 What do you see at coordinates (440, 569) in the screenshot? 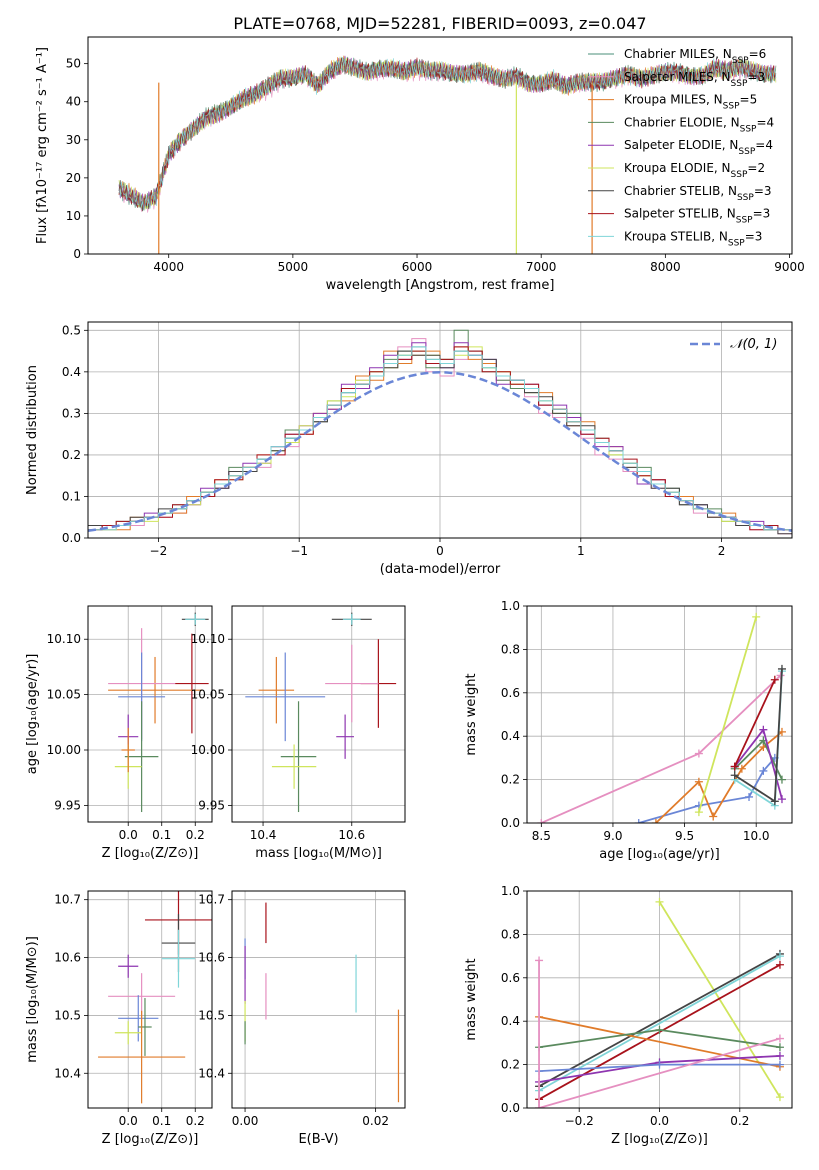
I see `x-axis-label: (data-model)/error` at bounding box center [440, 569].